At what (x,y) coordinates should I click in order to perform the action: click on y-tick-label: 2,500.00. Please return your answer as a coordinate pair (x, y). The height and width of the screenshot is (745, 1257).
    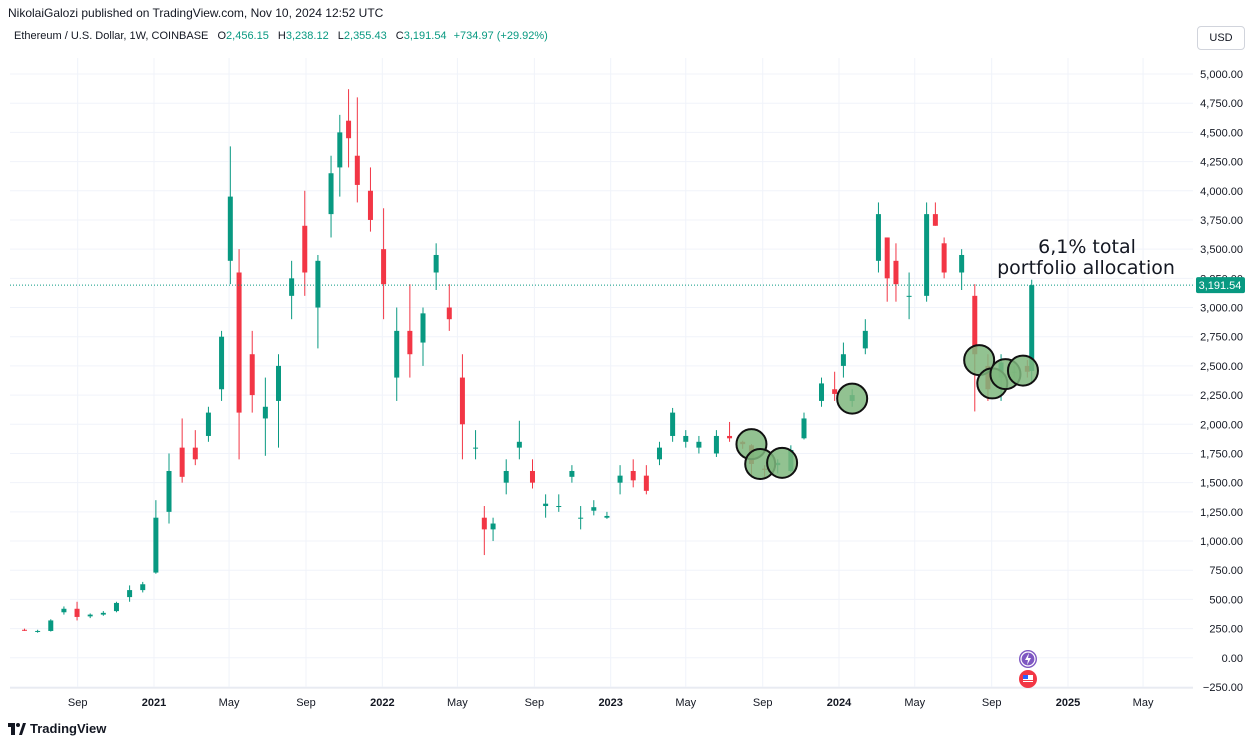
    Looking at the image, I should click on (1221, 367).